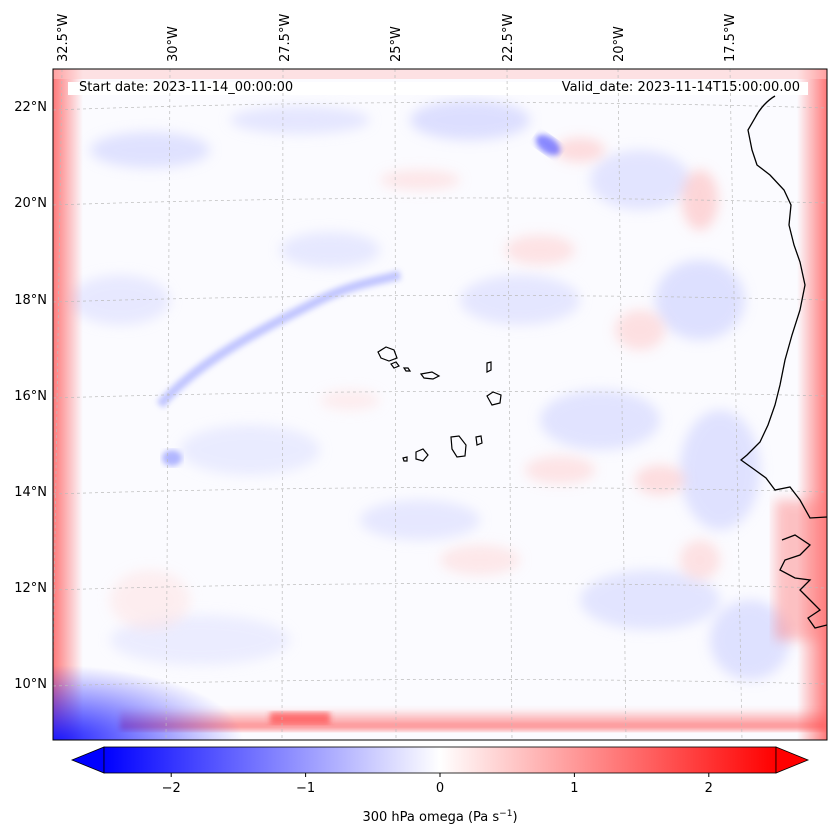 Image resolution: width=837 pixels, height=839 pixels. What do you see at coordinates (305, 788) in the screenshot?
I see `colorbar-tick-label: −1` at bounding box center [305, 788].